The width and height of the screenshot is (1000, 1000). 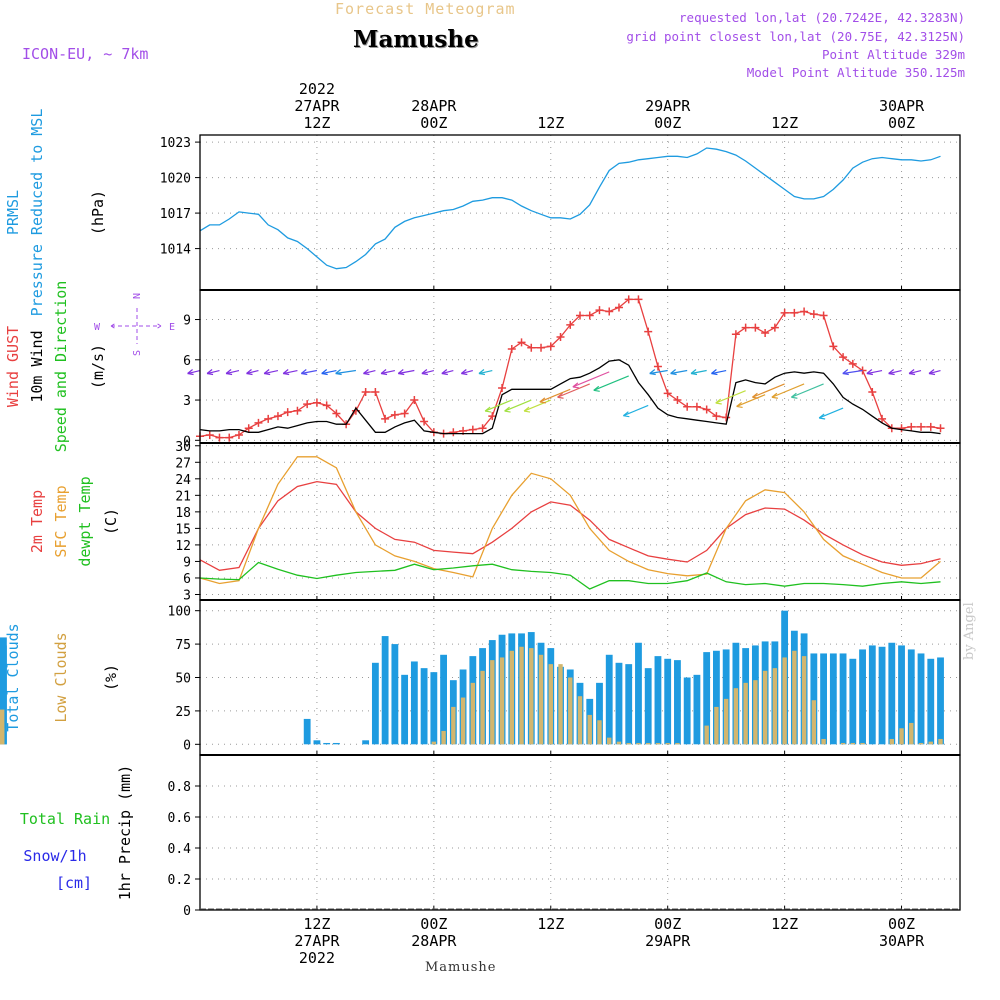 I want to click on time-label-top: 2022, so click(x=317, y=89).